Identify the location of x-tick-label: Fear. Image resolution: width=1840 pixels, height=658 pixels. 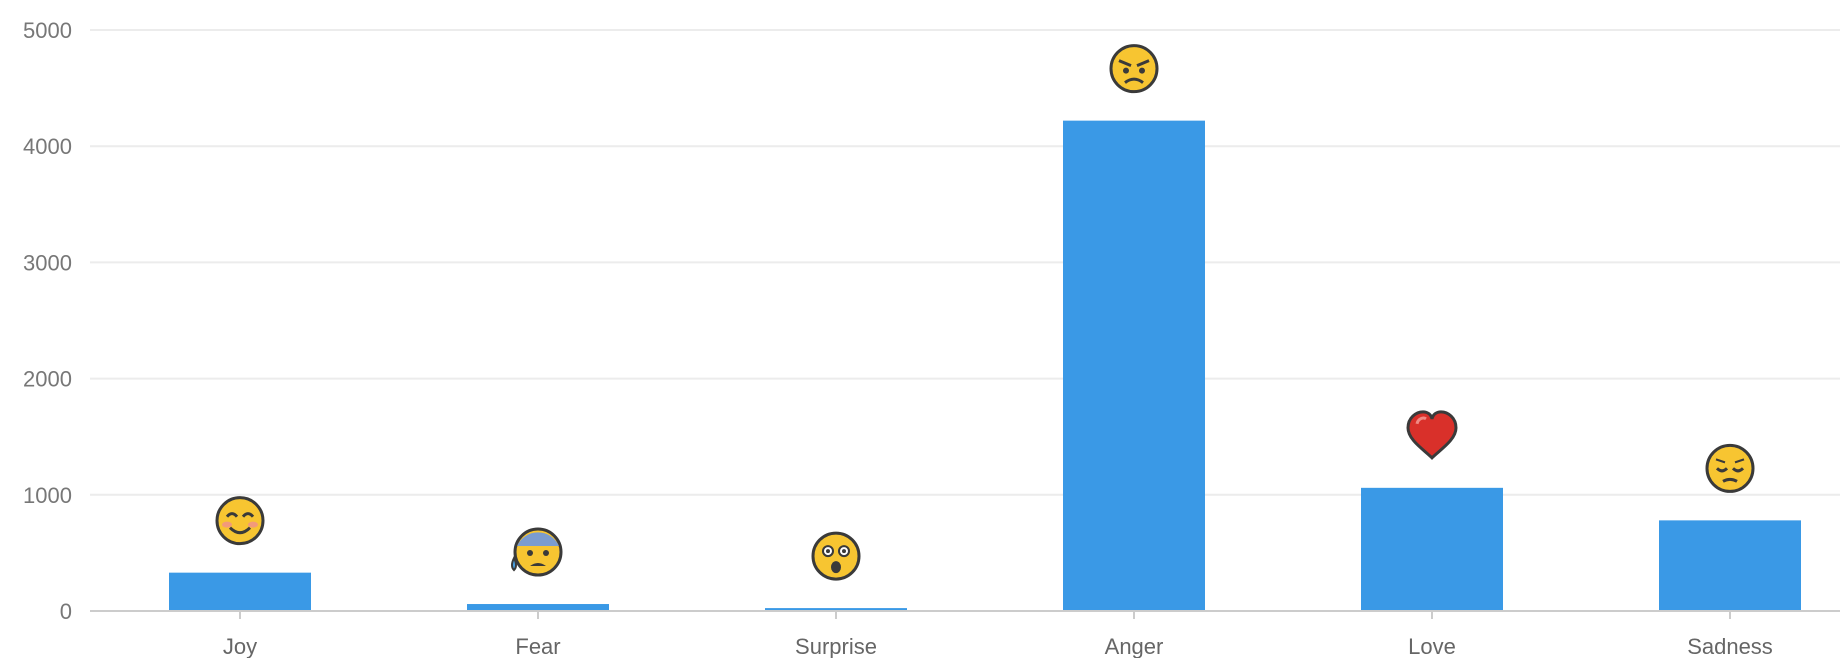
(537, 646).